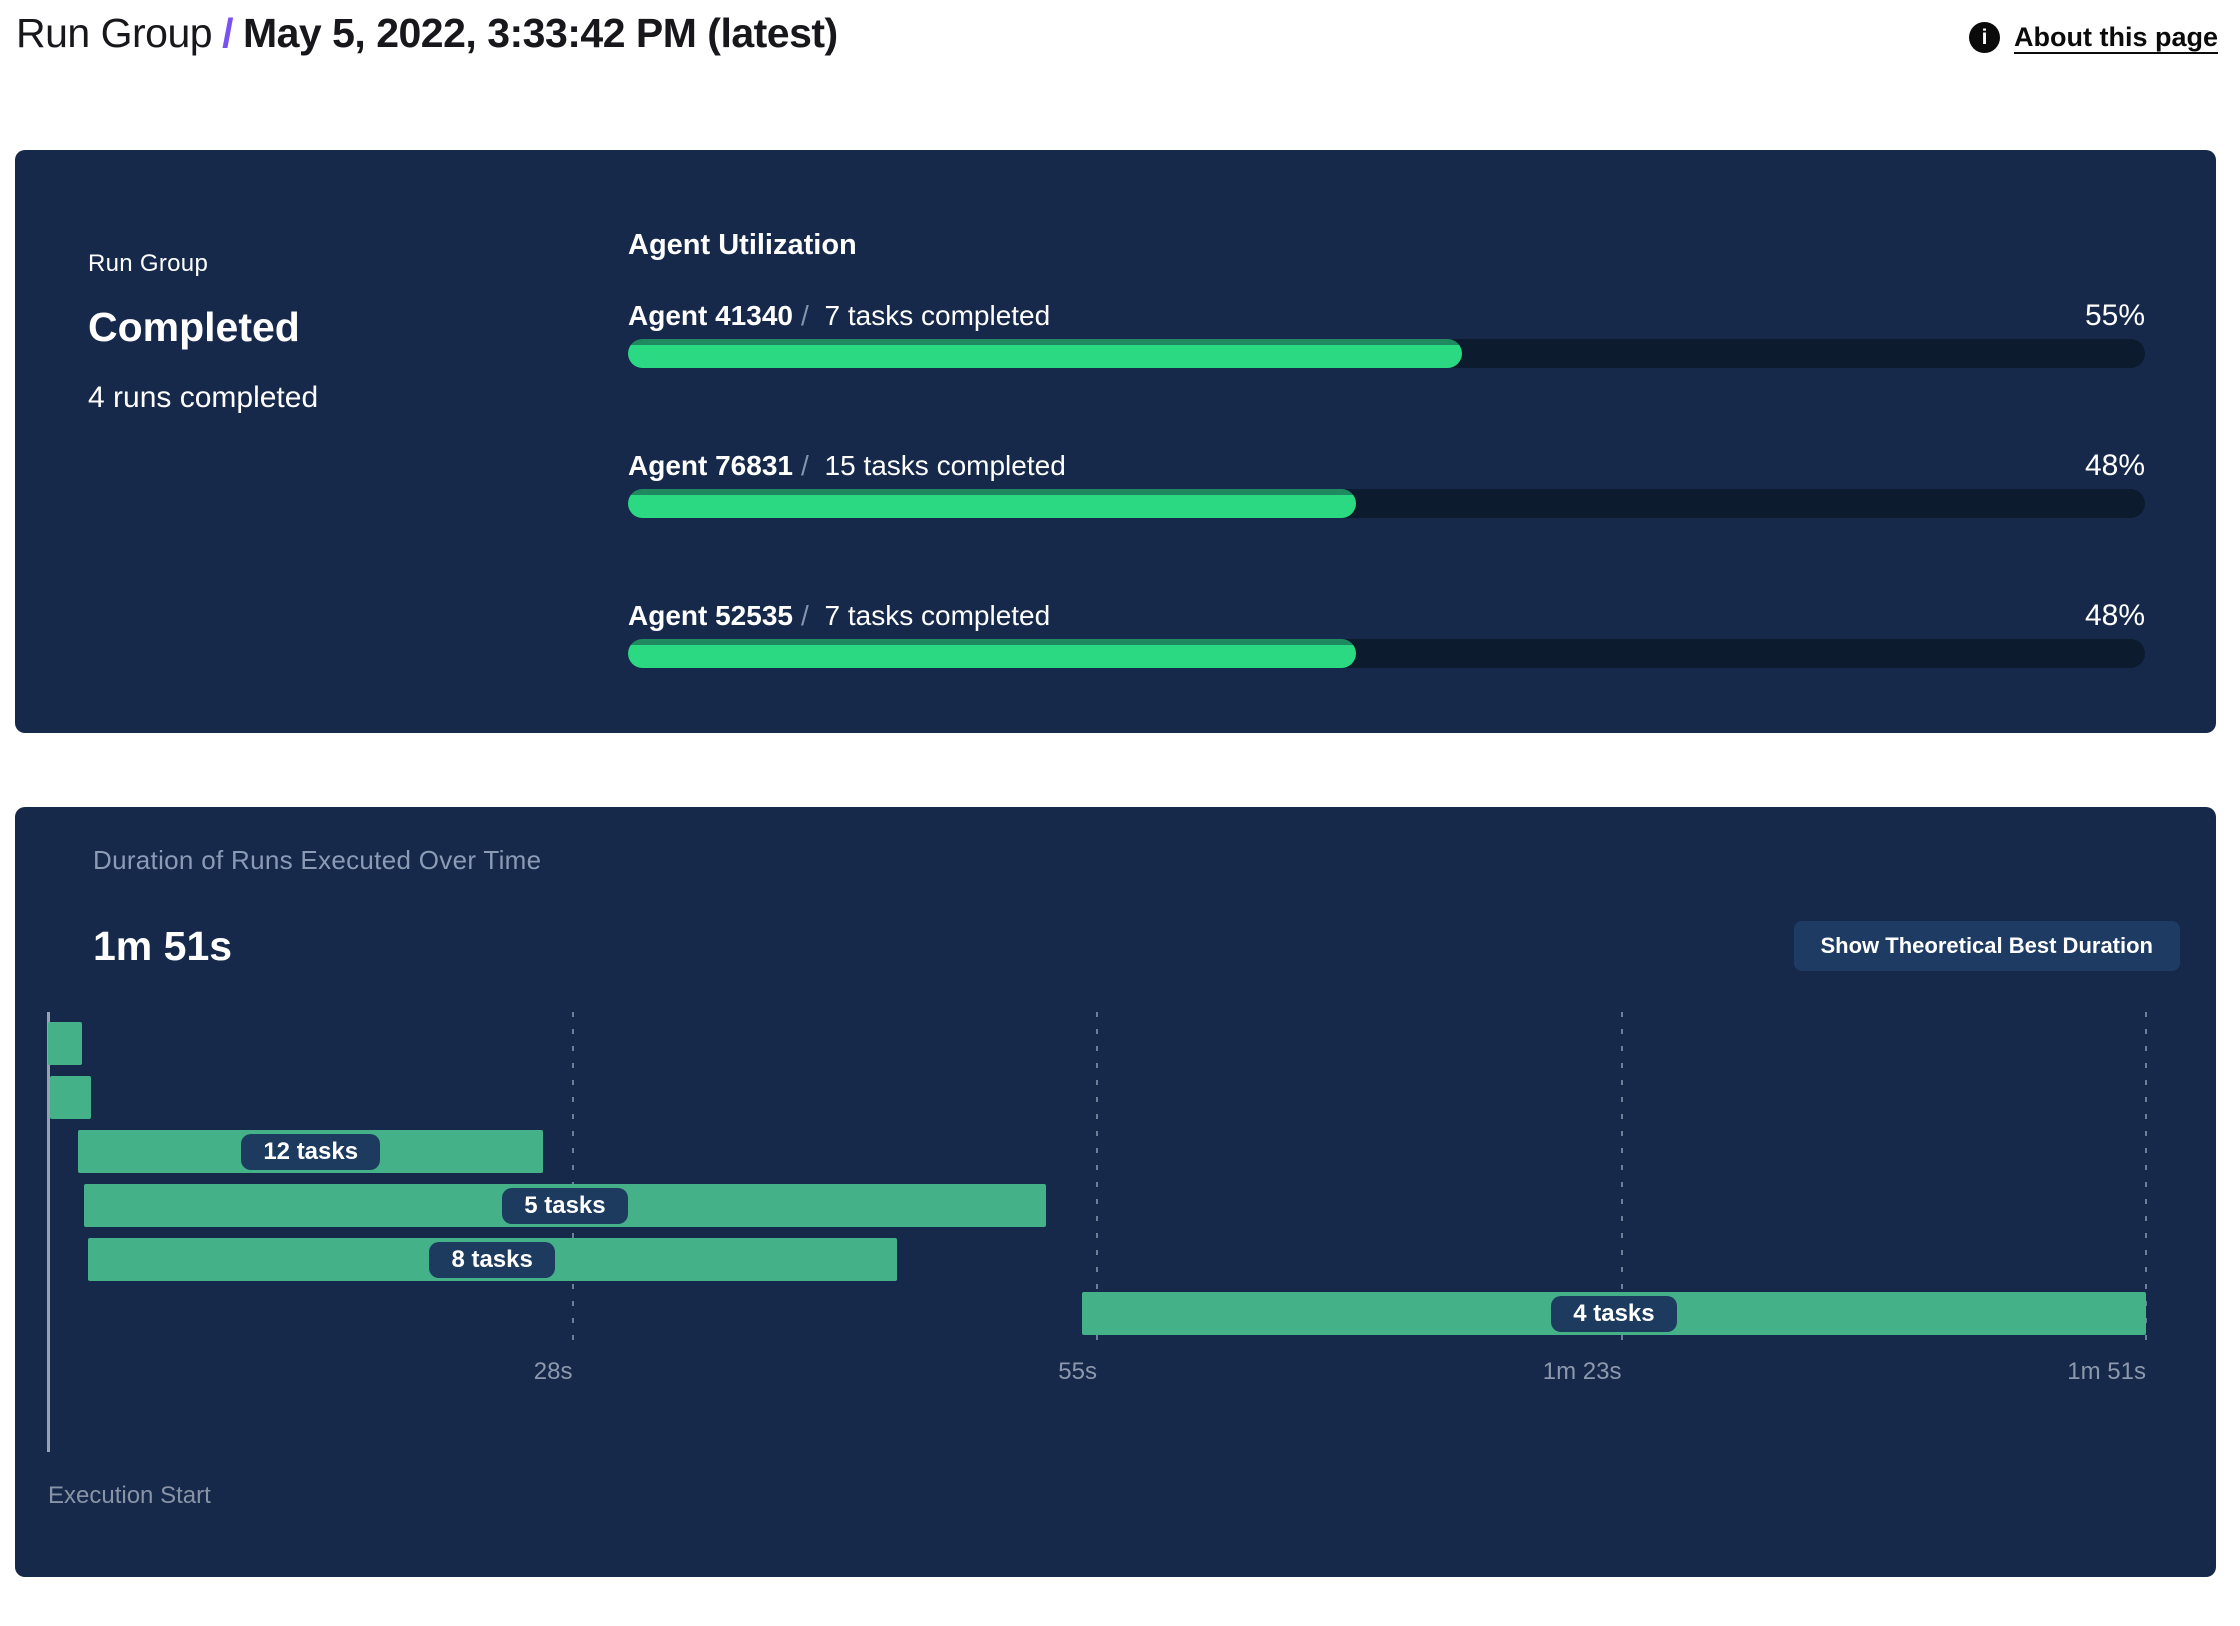 This screenshot has height=1626, width=2240. Describe the element at coordinates (114, 33) in the screenshot. I see `breadcrumb-run-group: Run Group` at that location.